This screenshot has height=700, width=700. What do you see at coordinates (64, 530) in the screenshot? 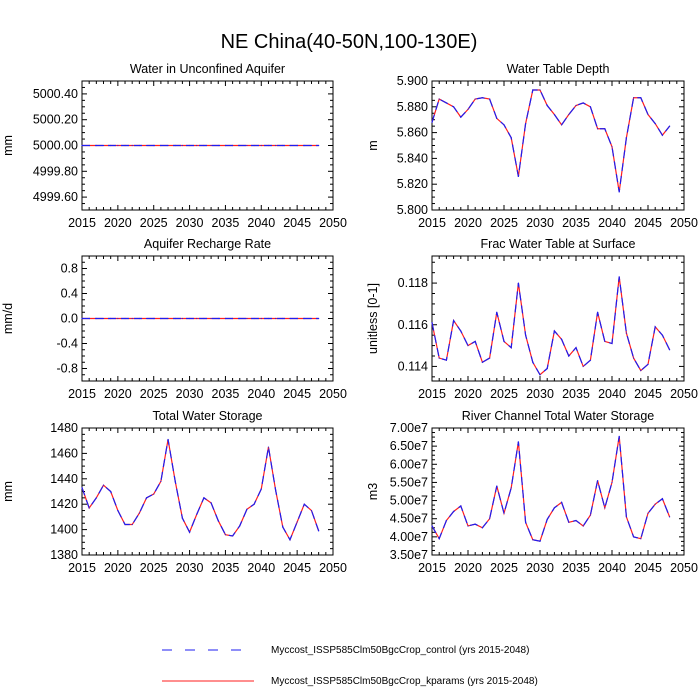
I see `y-tick-label: 1400` at bounding box center [64, 530].